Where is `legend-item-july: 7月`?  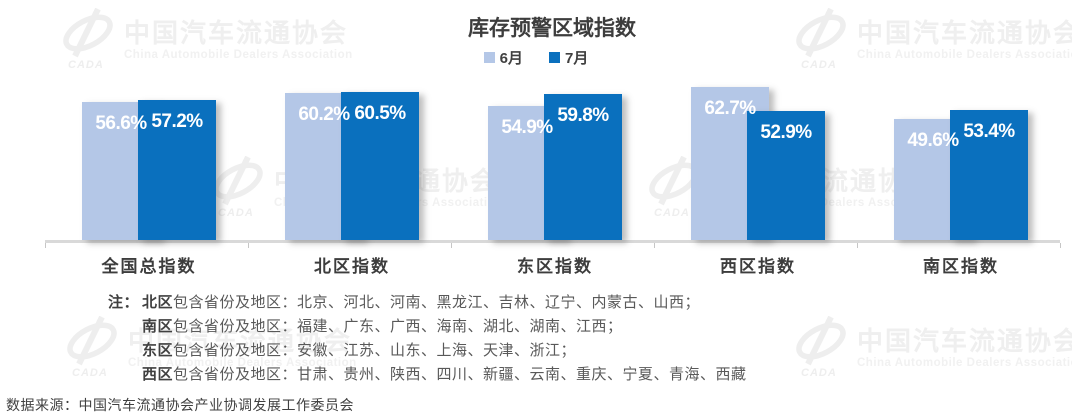
legend-item-july: 7月 is located at coordinates (568, 57).